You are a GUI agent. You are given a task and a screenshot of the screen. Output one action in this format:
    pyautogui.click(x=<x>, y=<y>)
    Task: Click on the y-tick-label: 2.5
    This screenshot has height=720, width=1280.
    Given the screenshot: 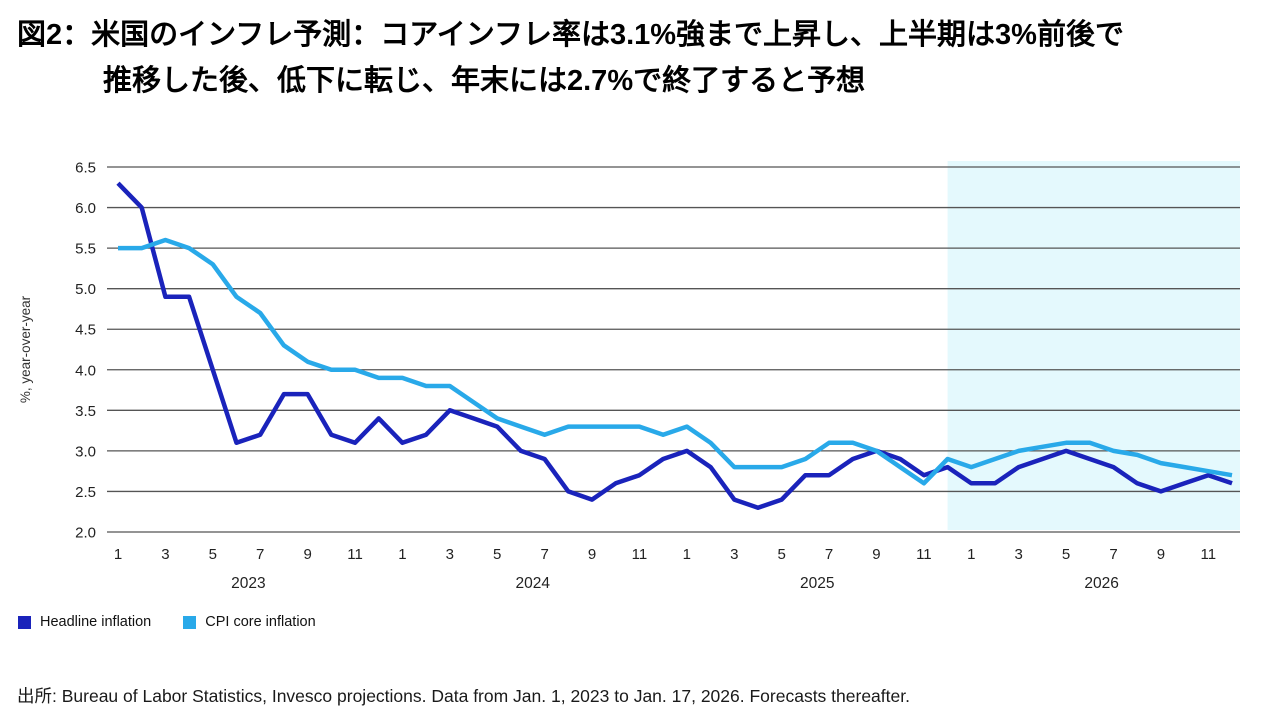 What is the action you would take?
    pyautogui.click(x=85, y=492)
    